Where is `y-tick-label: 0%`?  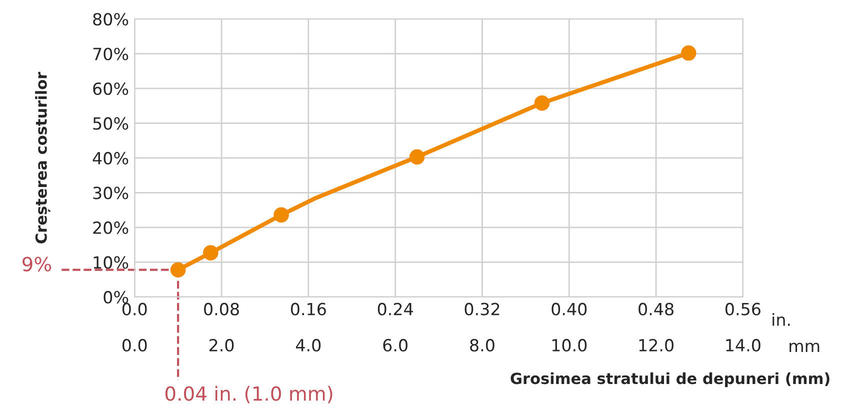
y-tick-label: 0% is located at coordinates (116, 297).